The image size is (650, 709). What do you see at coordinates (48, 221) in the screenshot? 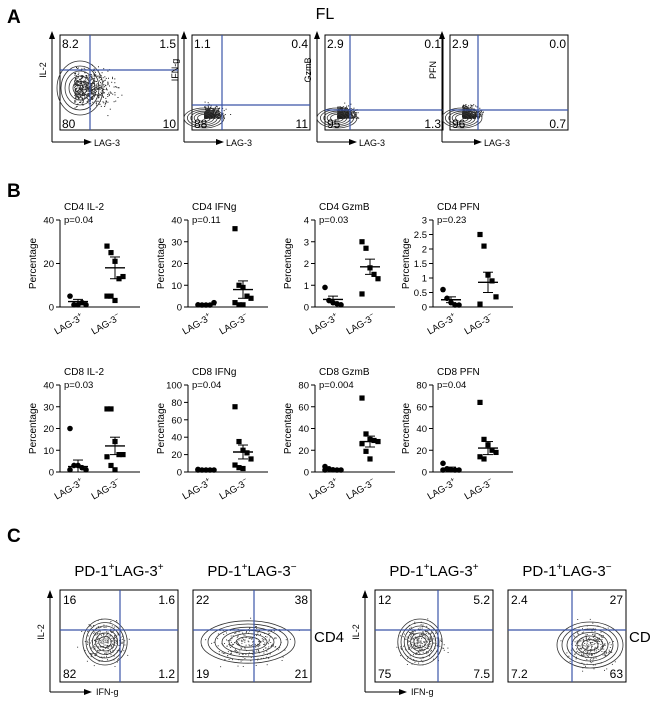
I see `y-tick-label: 40` at bounding box center [48, 221].